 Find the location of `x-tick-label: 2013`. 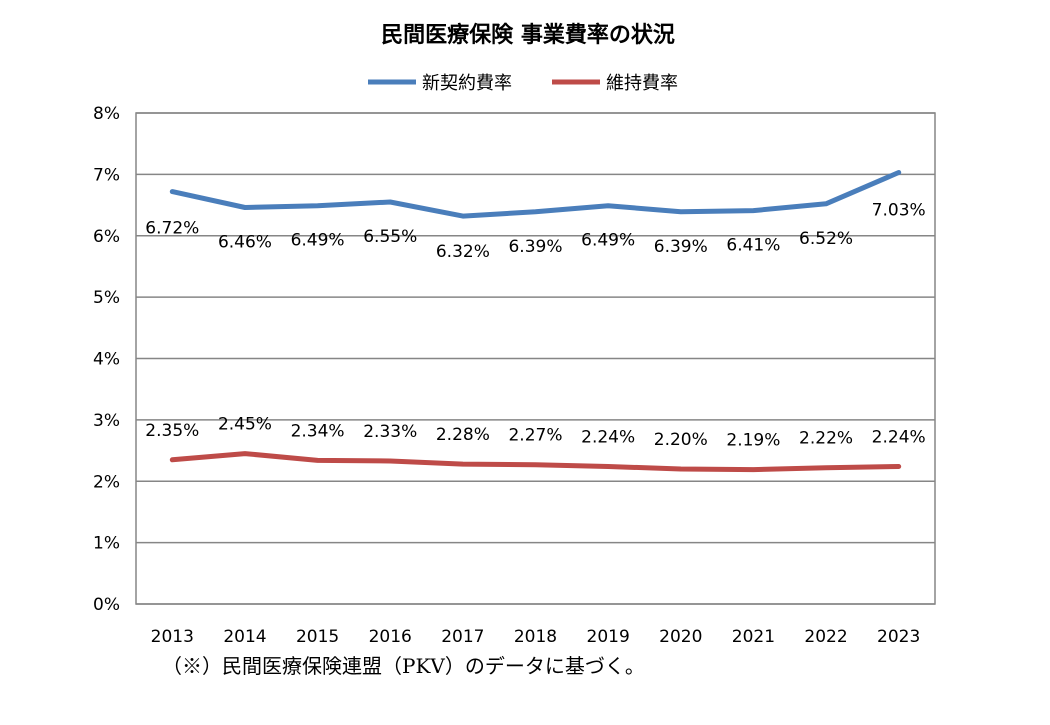

x-tick-label: 2013 is located at coordinates (172, 637).